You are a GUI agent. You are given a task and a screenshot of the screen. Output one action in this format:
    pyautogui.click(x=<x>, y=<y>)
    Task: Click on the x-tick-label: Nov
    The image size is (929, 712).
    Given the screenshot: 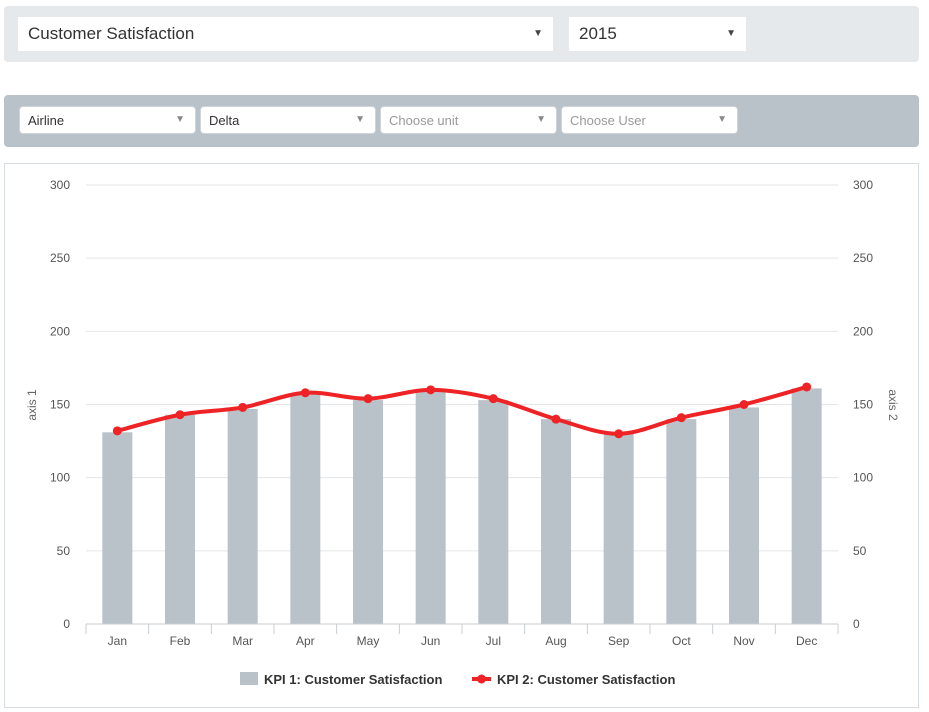 What is the action you would take?
    pyautogui.click(x=743, y=641)
    